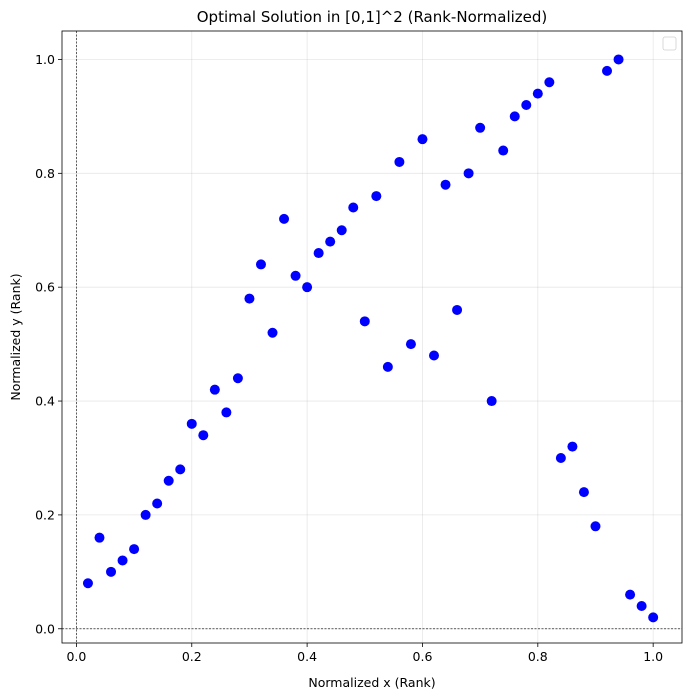 The height and width of the screenshot is (699, 691). Describe the element at coordinates (15, 336) in the screenshot. I see `y-axis-label: Normalized y (Rank)` at that location.